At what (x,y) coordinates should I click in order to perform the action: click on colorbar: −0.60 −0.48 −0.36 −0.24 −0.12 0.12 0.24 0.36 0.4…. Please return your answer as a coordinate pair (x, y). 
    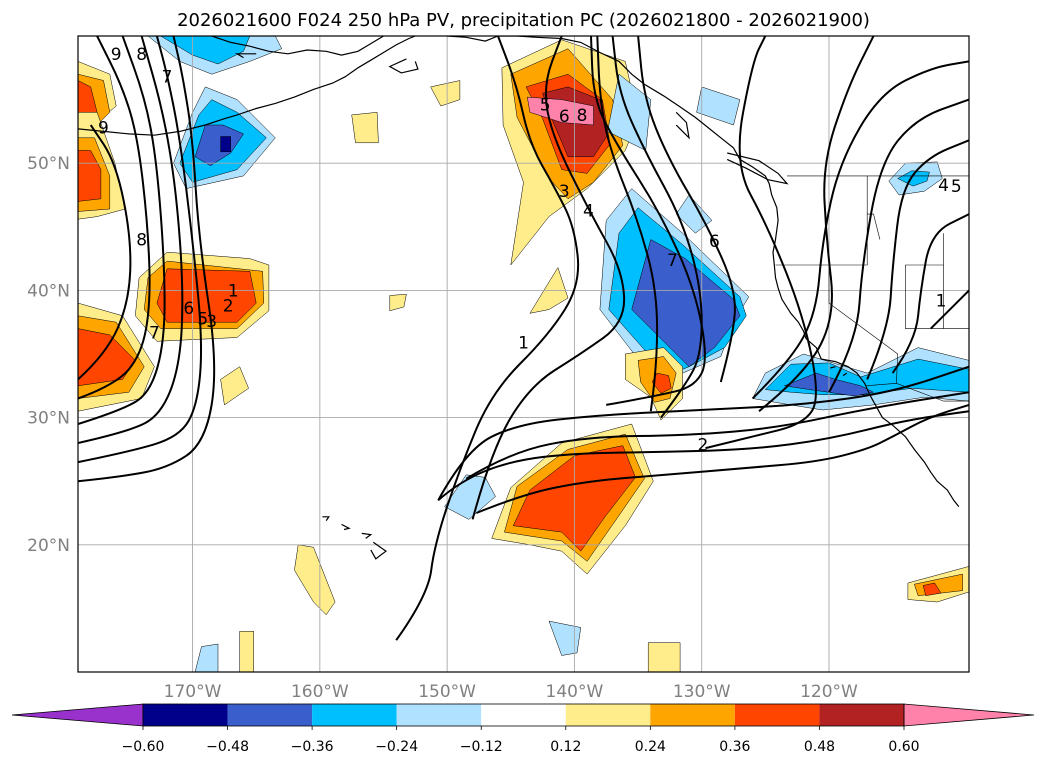
    Looking at the image, I should click on (523, 729).